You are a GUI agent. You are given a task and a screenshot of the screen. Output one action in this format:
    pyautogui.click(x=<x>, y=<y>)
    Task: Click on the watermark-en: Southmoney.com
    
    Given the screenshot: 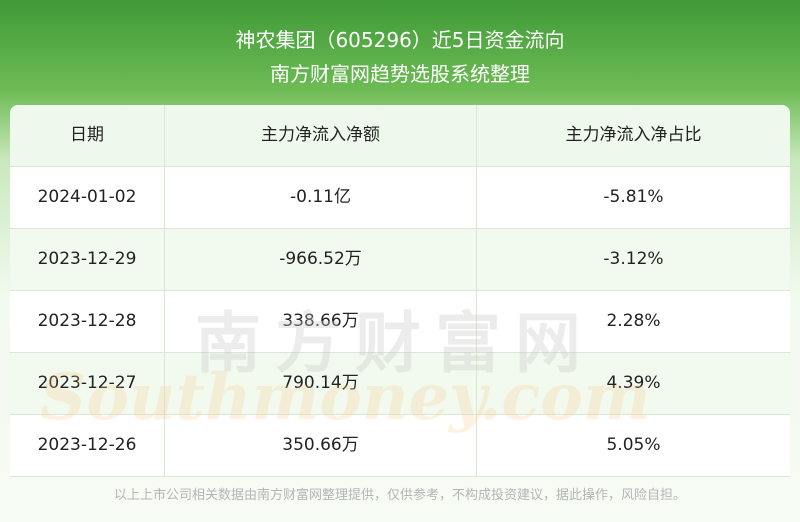 What is the action you would take?
    pyautogui.click(x=345, y=397)
    